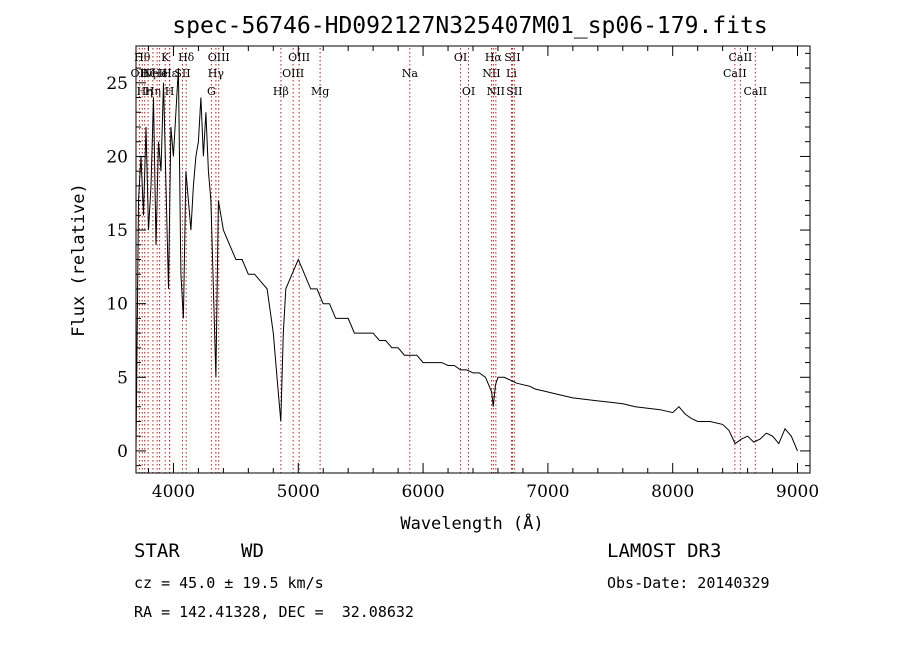 This screenshot has height=649, width=900. What do you see at coordinates (170, 73) in the screenshot?
I see `line-marker-label: Hε` at bounding box center [170, 73].